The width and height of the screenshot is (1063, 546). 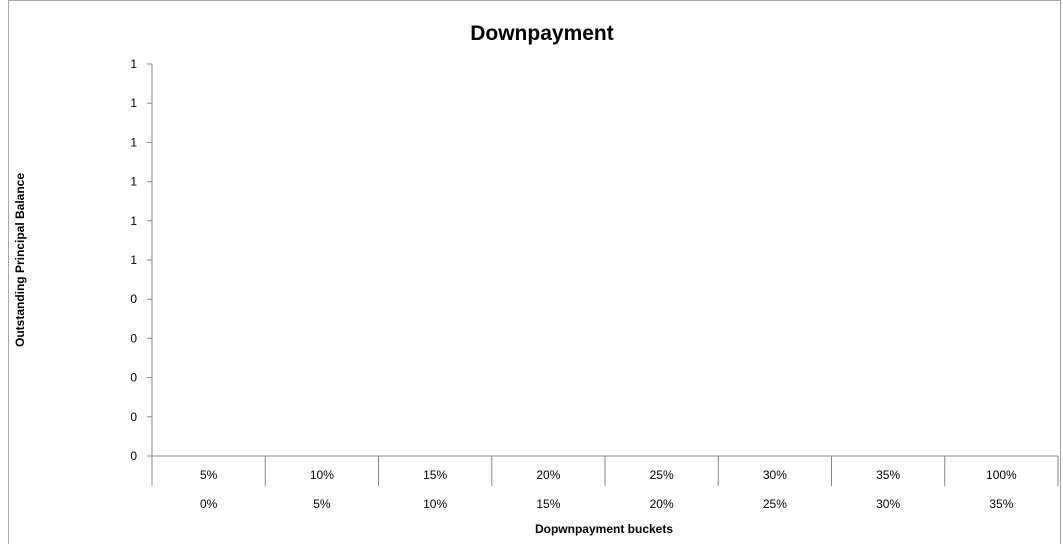 What do you see at coordinates (322, 475) in the screenshot?
I see `x-category-upper-label: 10%` at bounding box center [322, 475].